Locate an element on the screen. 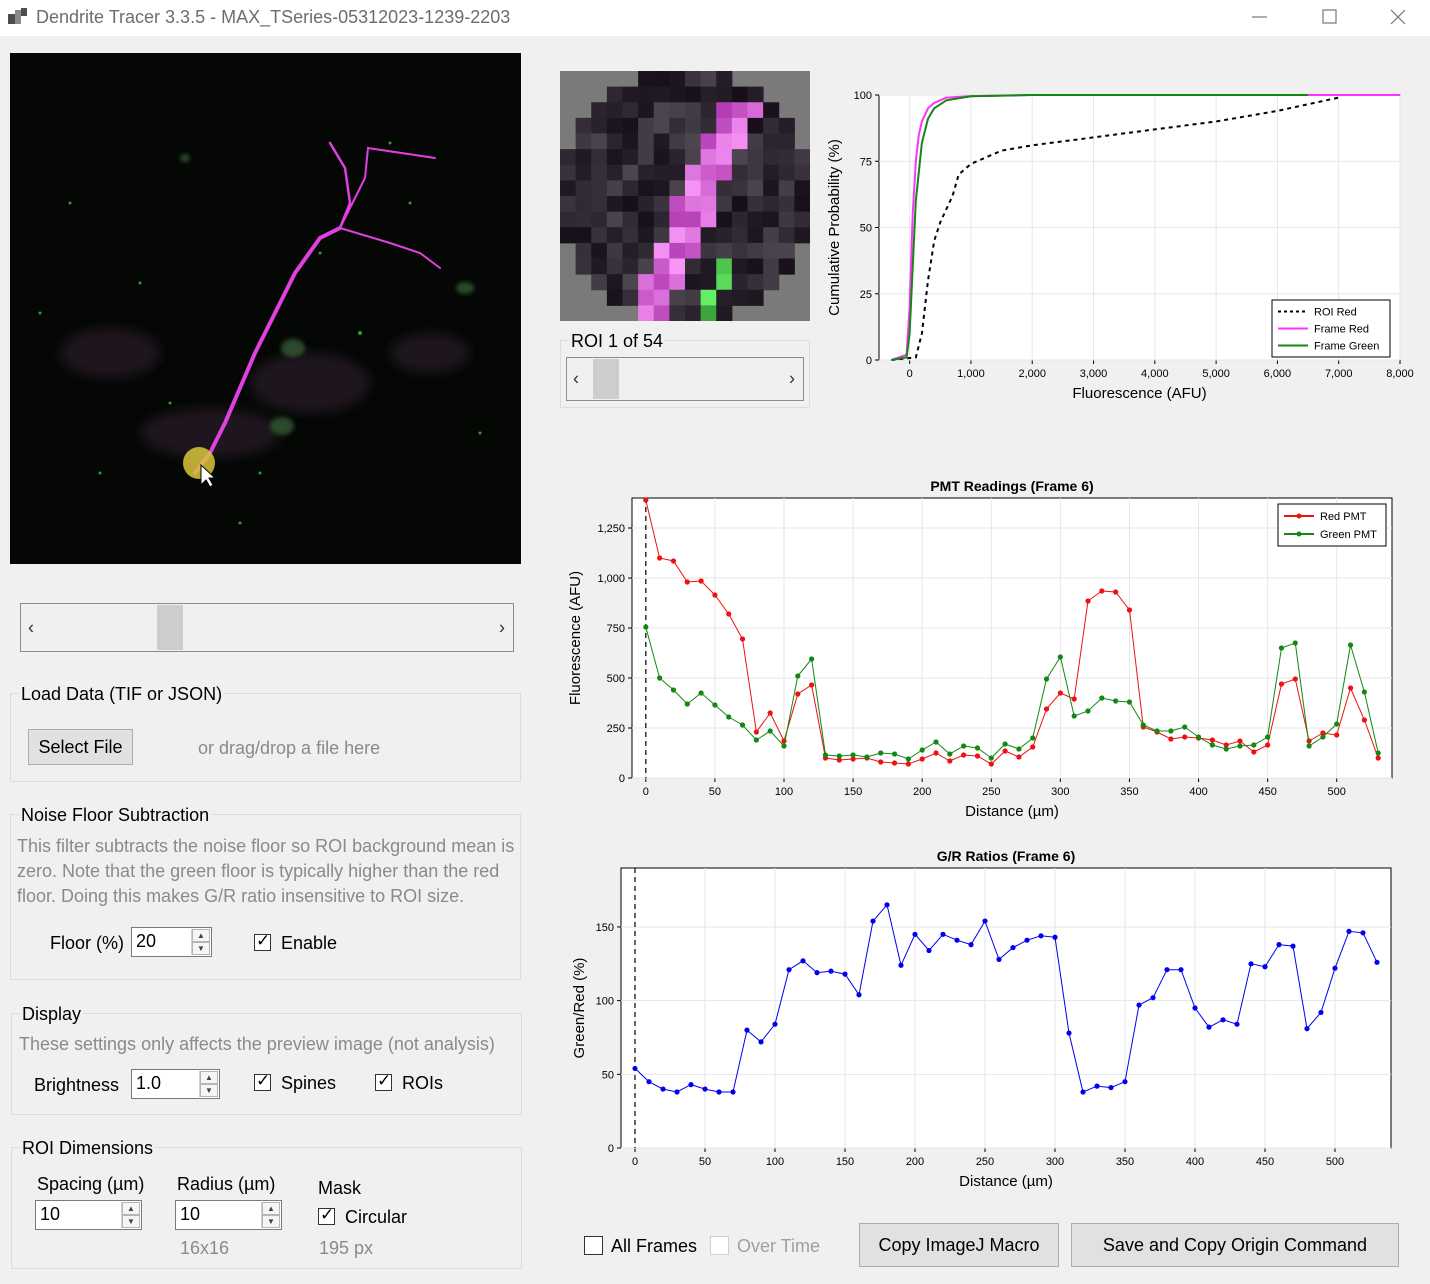 This screenshot has height=1284, width=1430. brightness-value: 1.0 is located at coordinates (149, 1083).